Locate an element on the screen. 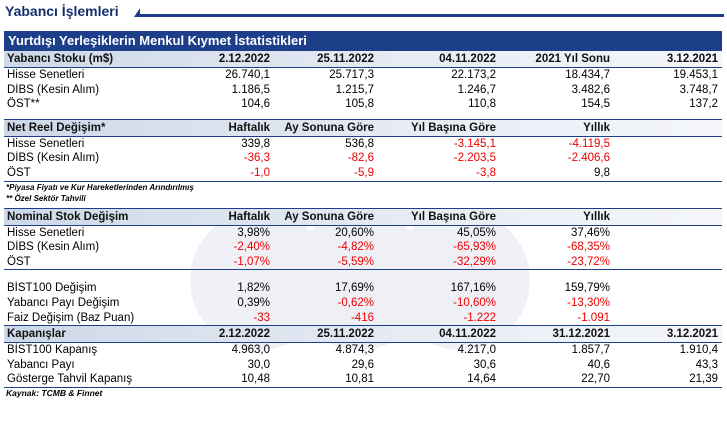 The height and width of the screenshot is (447, 727). nominal-header-cell: Ay Sonuna Göre is located at coordinates (329, 216).